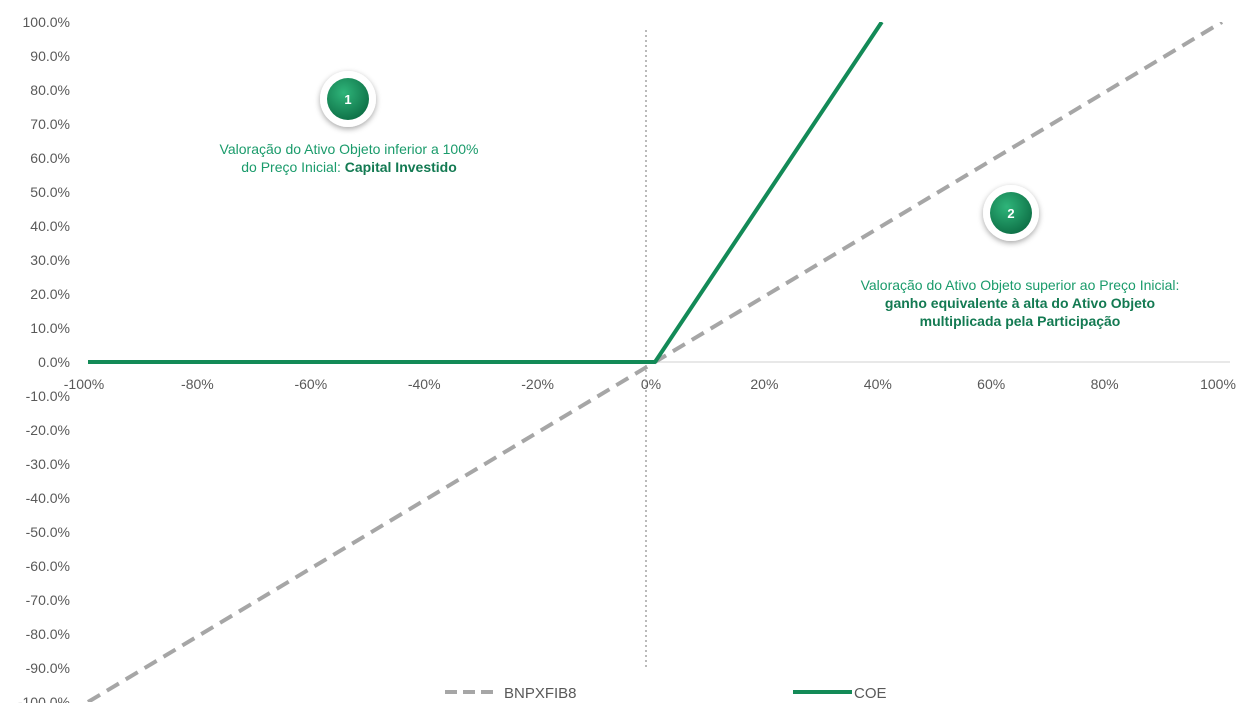 Image resolution: width=1249 pixels, height=703 pixels. What do you see at coordinates (293, 167) in the screenshot?
I see `annotation-text-segment: do Preço Inicial:` at bounding box center [293, 167].